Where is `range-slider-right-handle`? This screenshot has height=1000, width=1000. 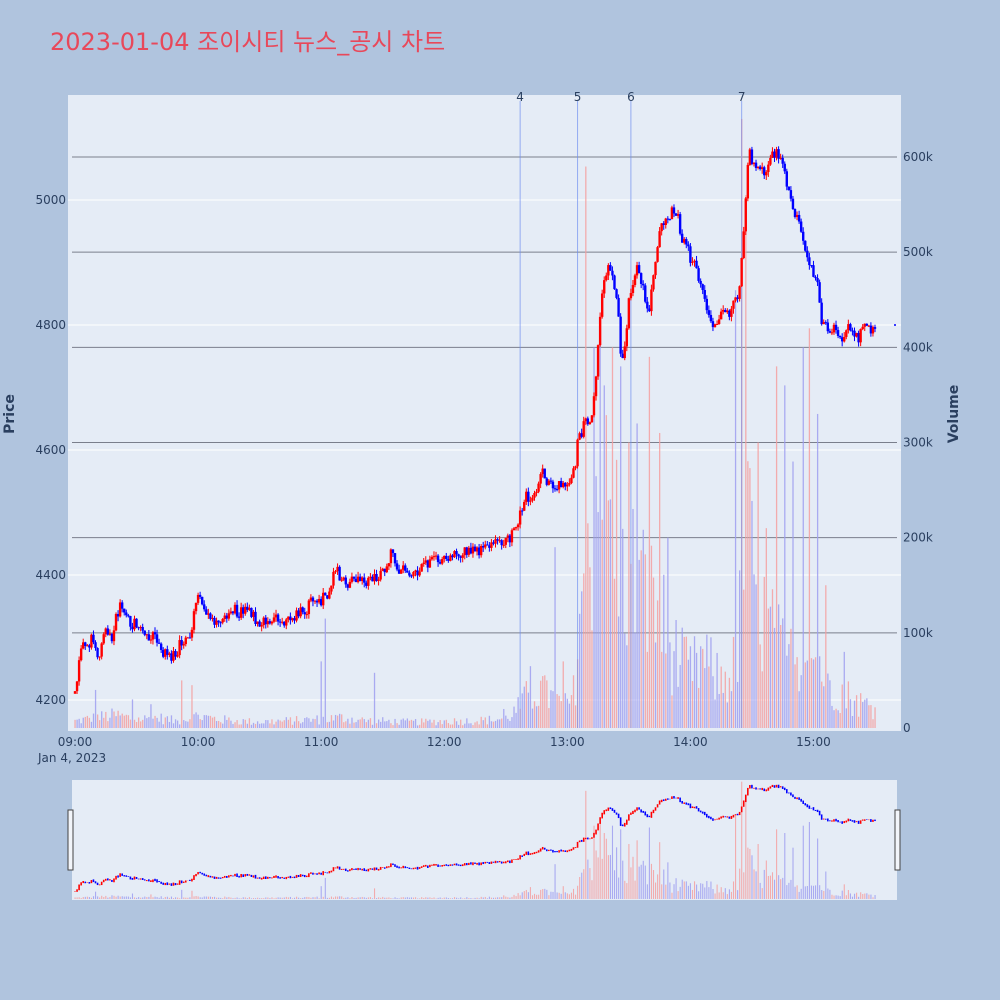 range-slider-right-handle is located at coordinates (897, 840).